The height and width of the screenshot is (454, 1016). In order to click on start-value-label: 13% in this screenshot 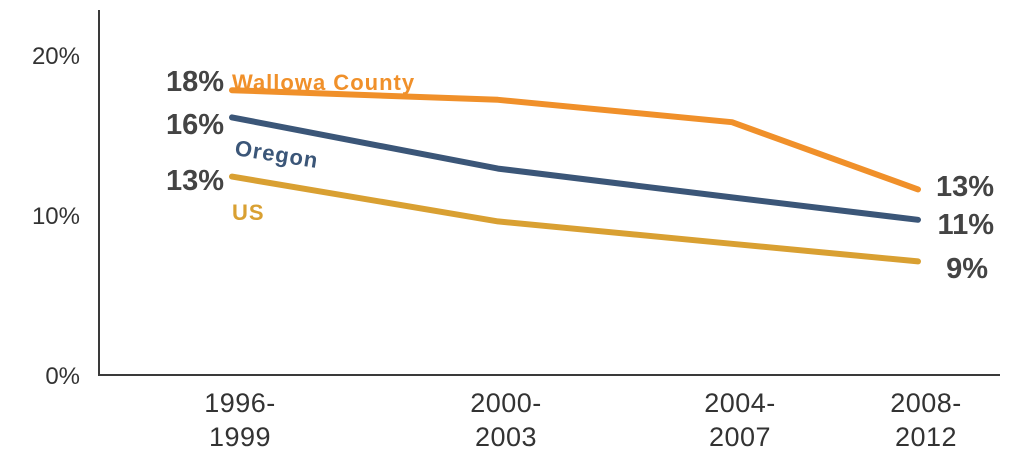, I will do `click(195, 181)`.